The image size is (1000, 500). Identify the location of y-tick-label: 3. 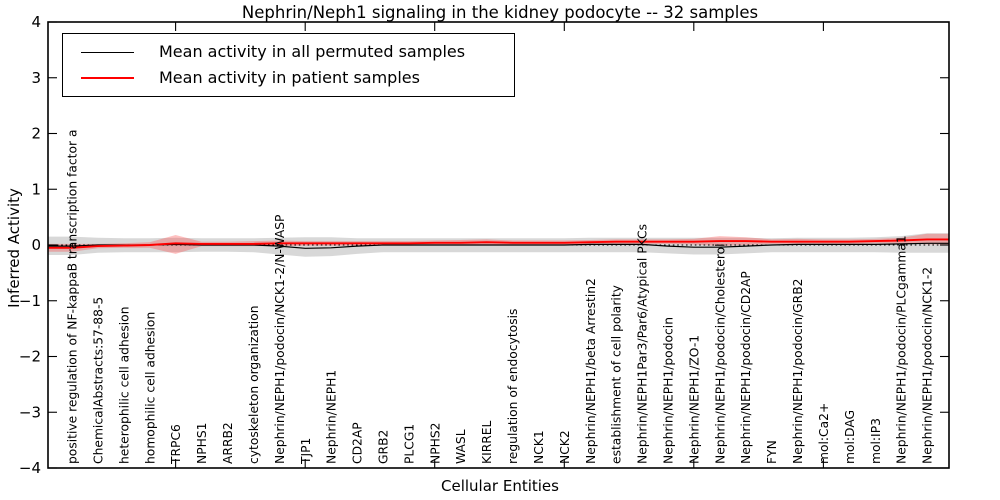
(36, 78).